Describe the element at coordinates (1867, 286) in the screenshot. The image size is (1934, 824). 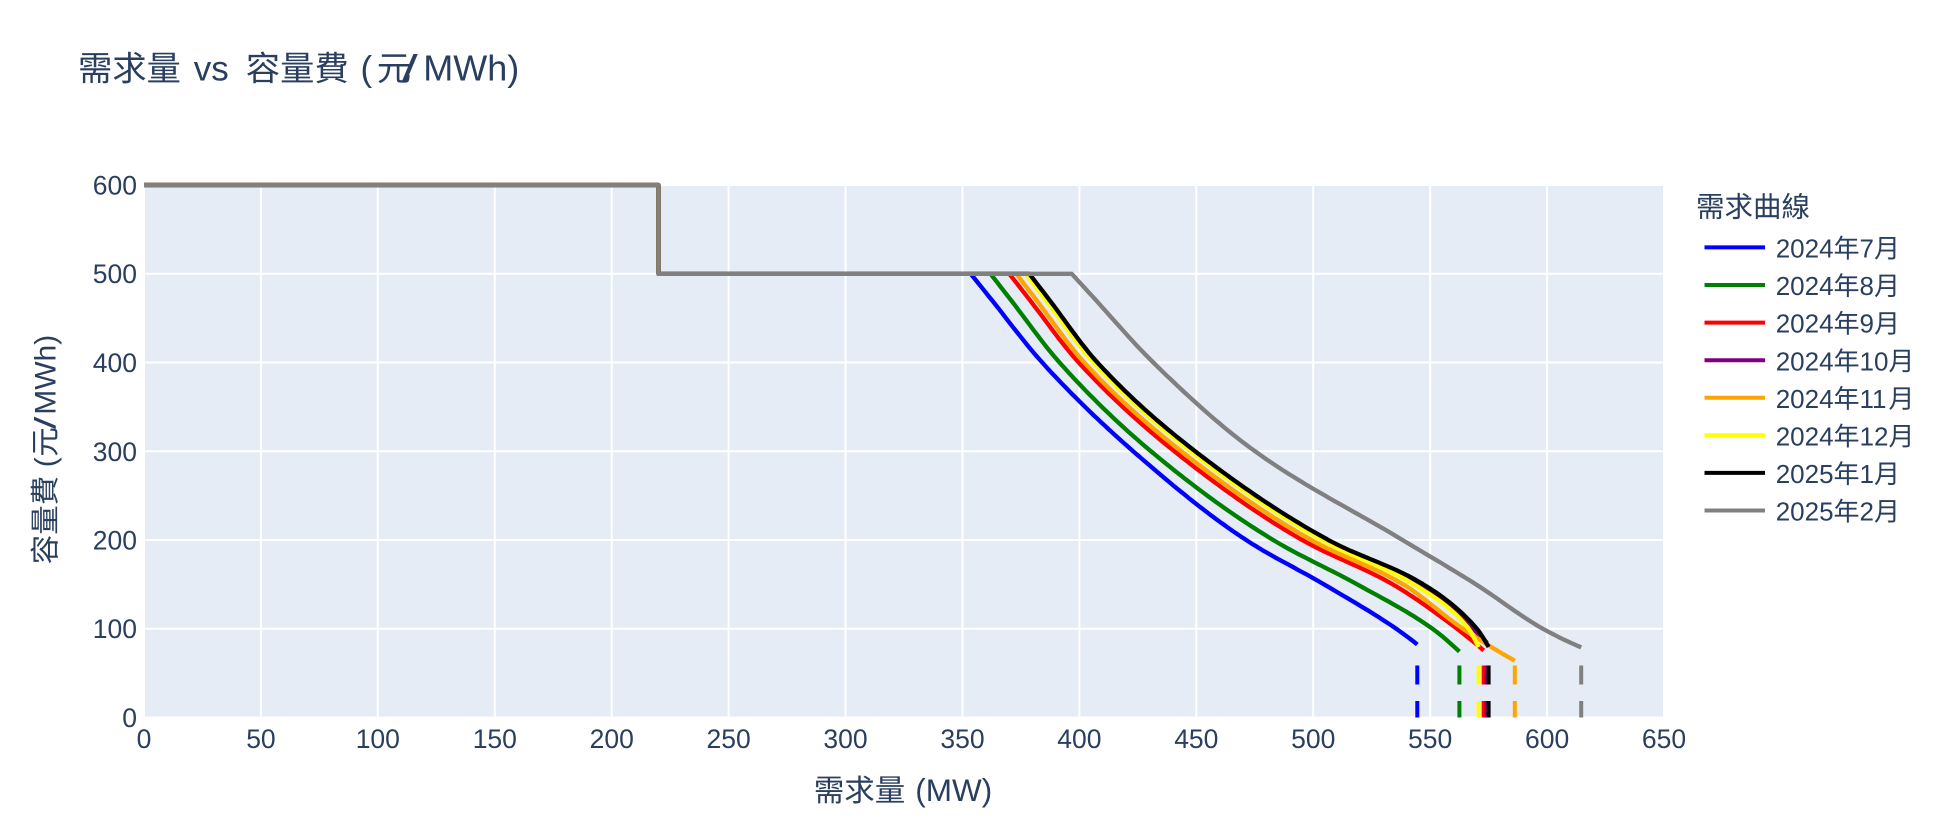
I see `svg-text: 8` at that location.